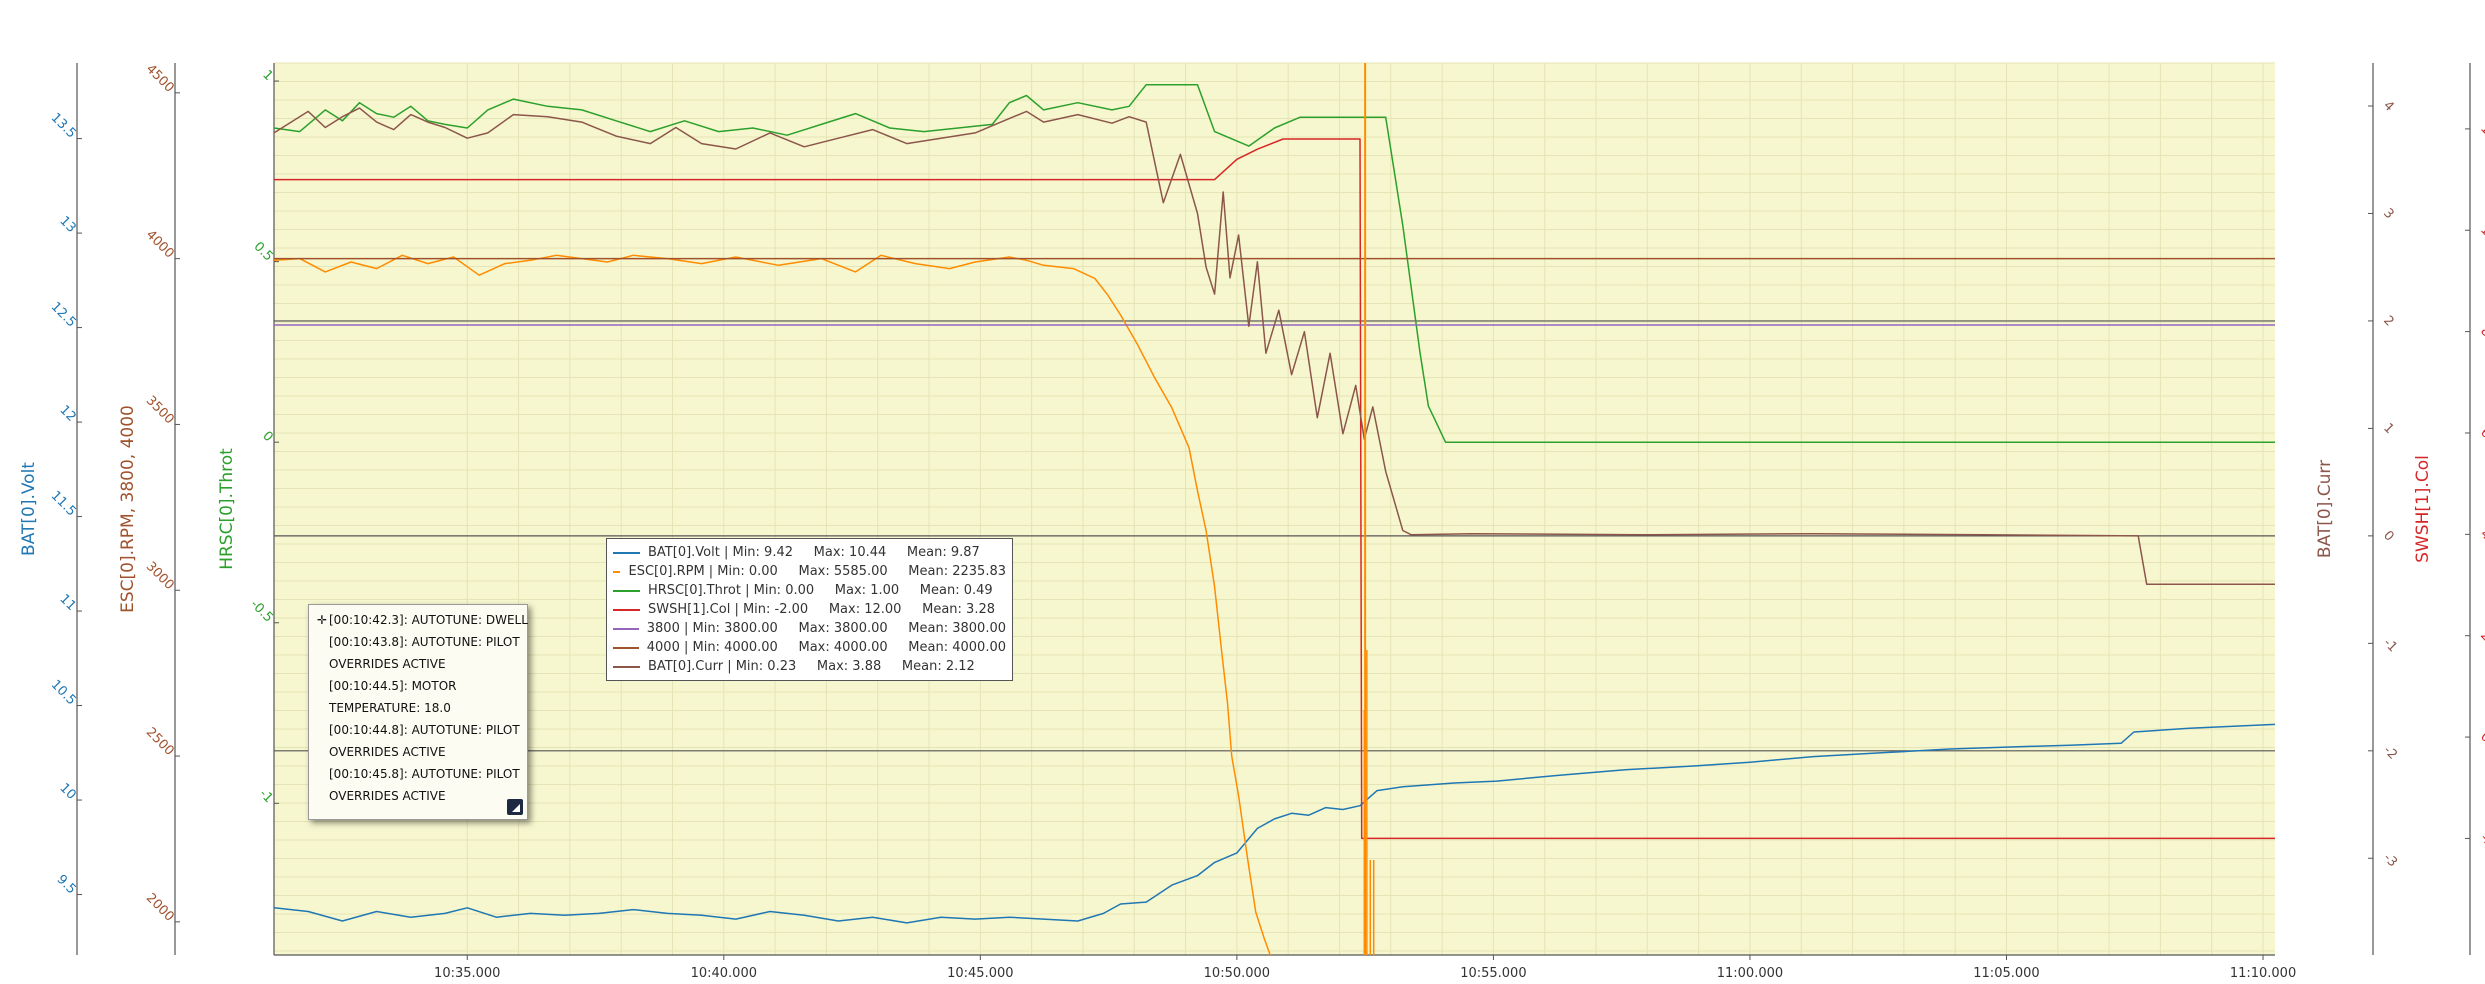 Image resolution: width=2485 pixels, height=984 pixels. What do you see at coordinates (980, 973) in the screenshot?
I see `x-tick-label: 10:45.000` at bounding box center [980, 973].